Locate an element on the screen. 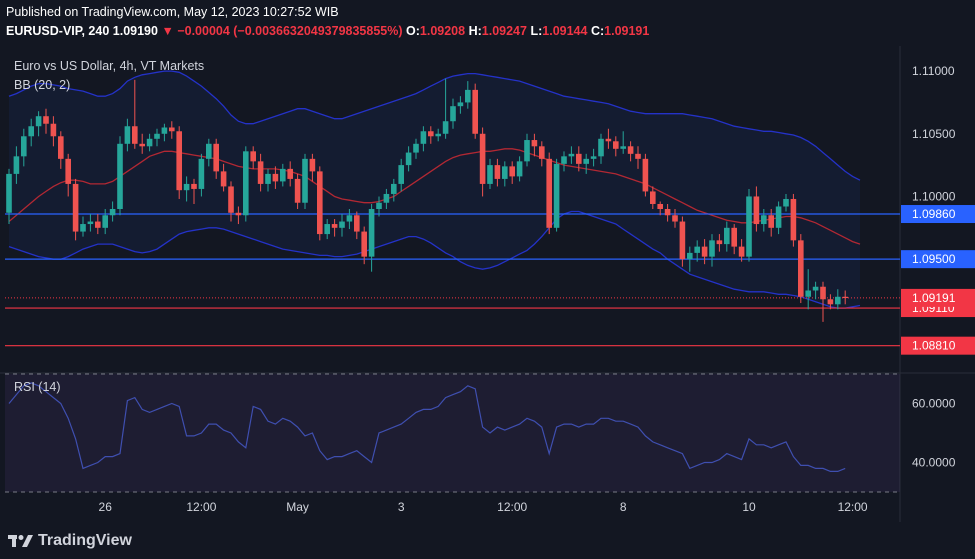 This screenshot has width=975, height=559. low-label: L: is located at coordinates (536, 31).